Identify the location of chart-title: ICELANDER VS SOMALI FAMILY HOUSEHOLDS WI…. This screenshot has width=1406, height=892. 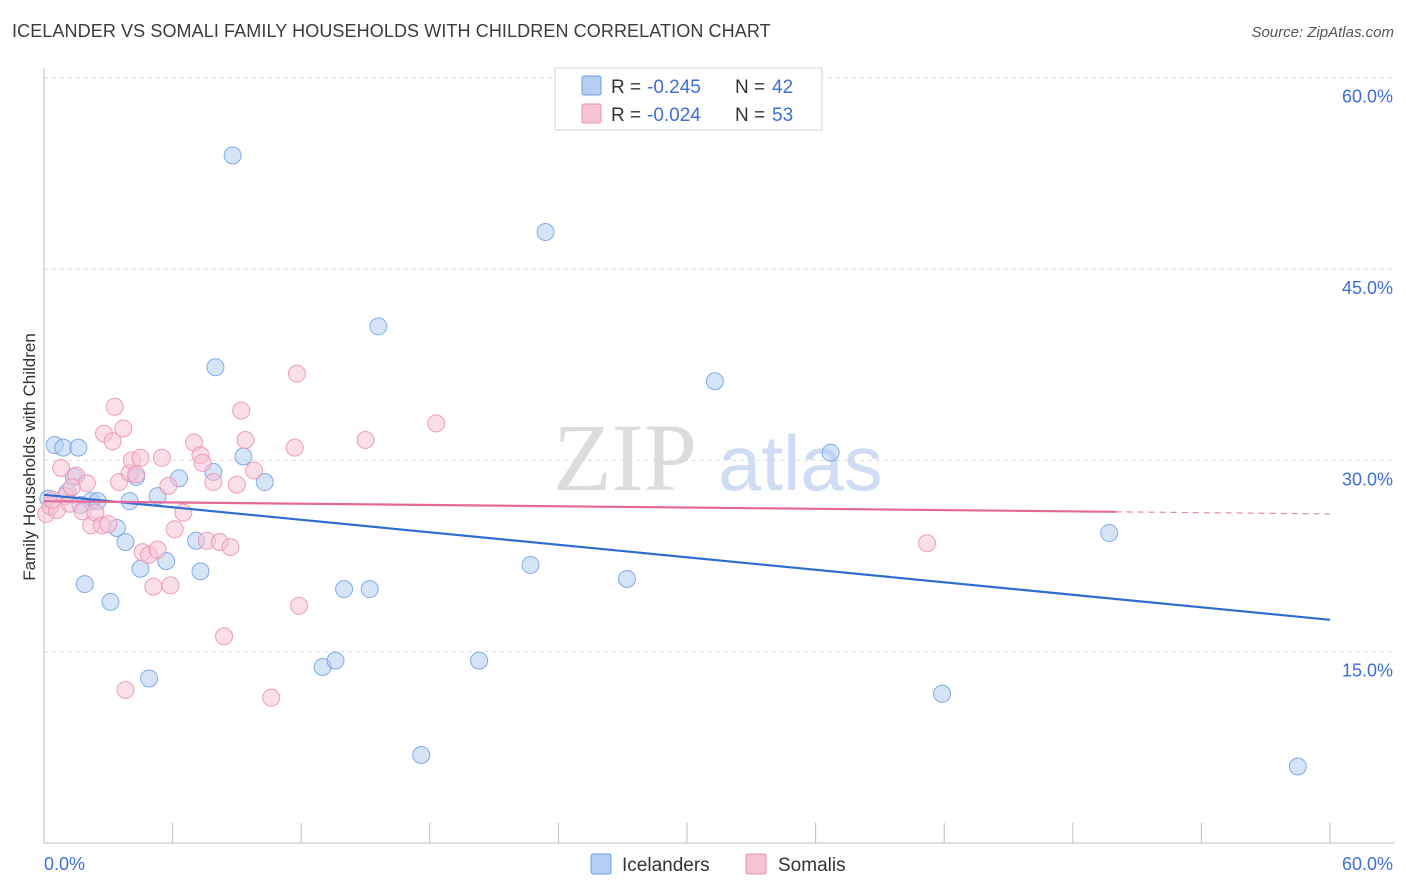
(391, 31).